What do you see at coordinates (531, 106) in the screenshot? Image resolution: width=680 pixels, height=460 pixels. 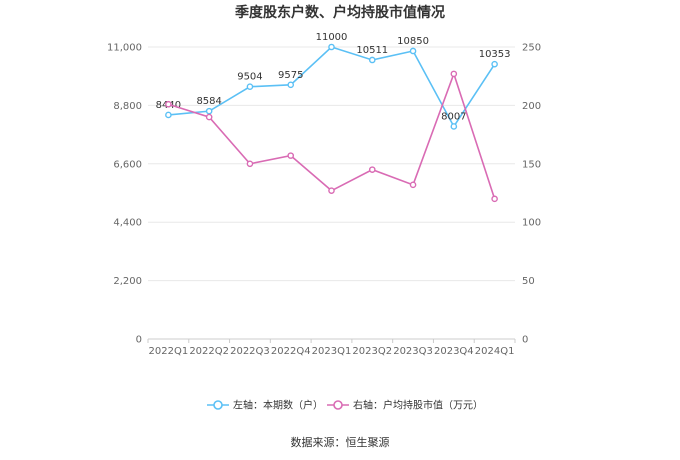 I see `y-right-tick-label: 200` at bounding box center [531, 106].